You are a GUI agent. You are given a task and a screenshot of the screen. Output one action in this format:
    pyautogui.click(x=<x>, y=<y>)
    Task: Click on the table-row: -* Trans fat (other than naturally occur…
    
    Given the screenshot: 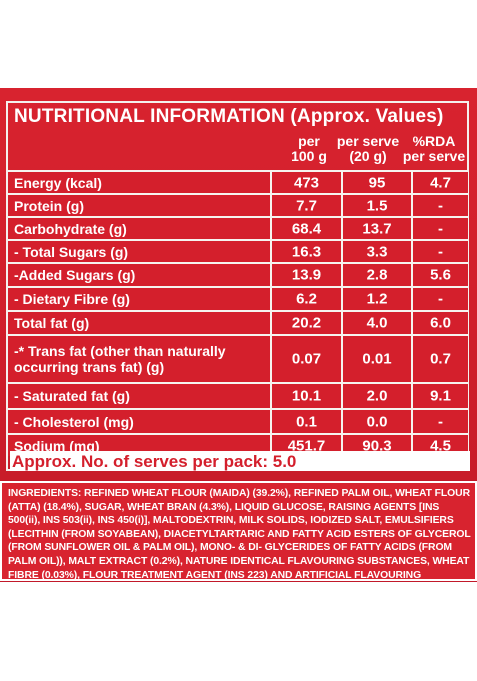 What is the action you would take?
    pyautogui.click(x=238, y=359)
    